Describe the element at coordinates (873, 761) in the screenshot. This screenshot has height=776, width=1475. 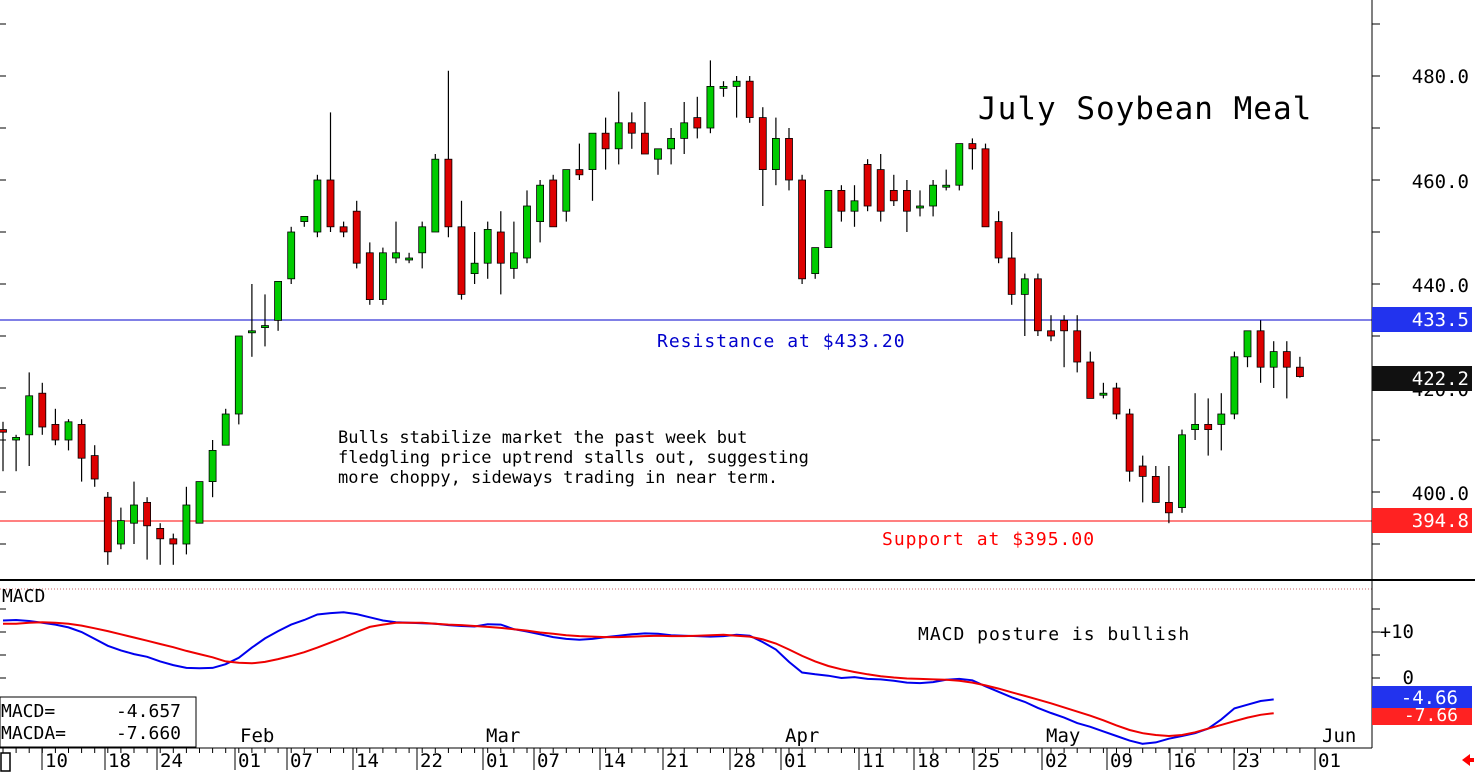
I see `day-label: 11` at that location.